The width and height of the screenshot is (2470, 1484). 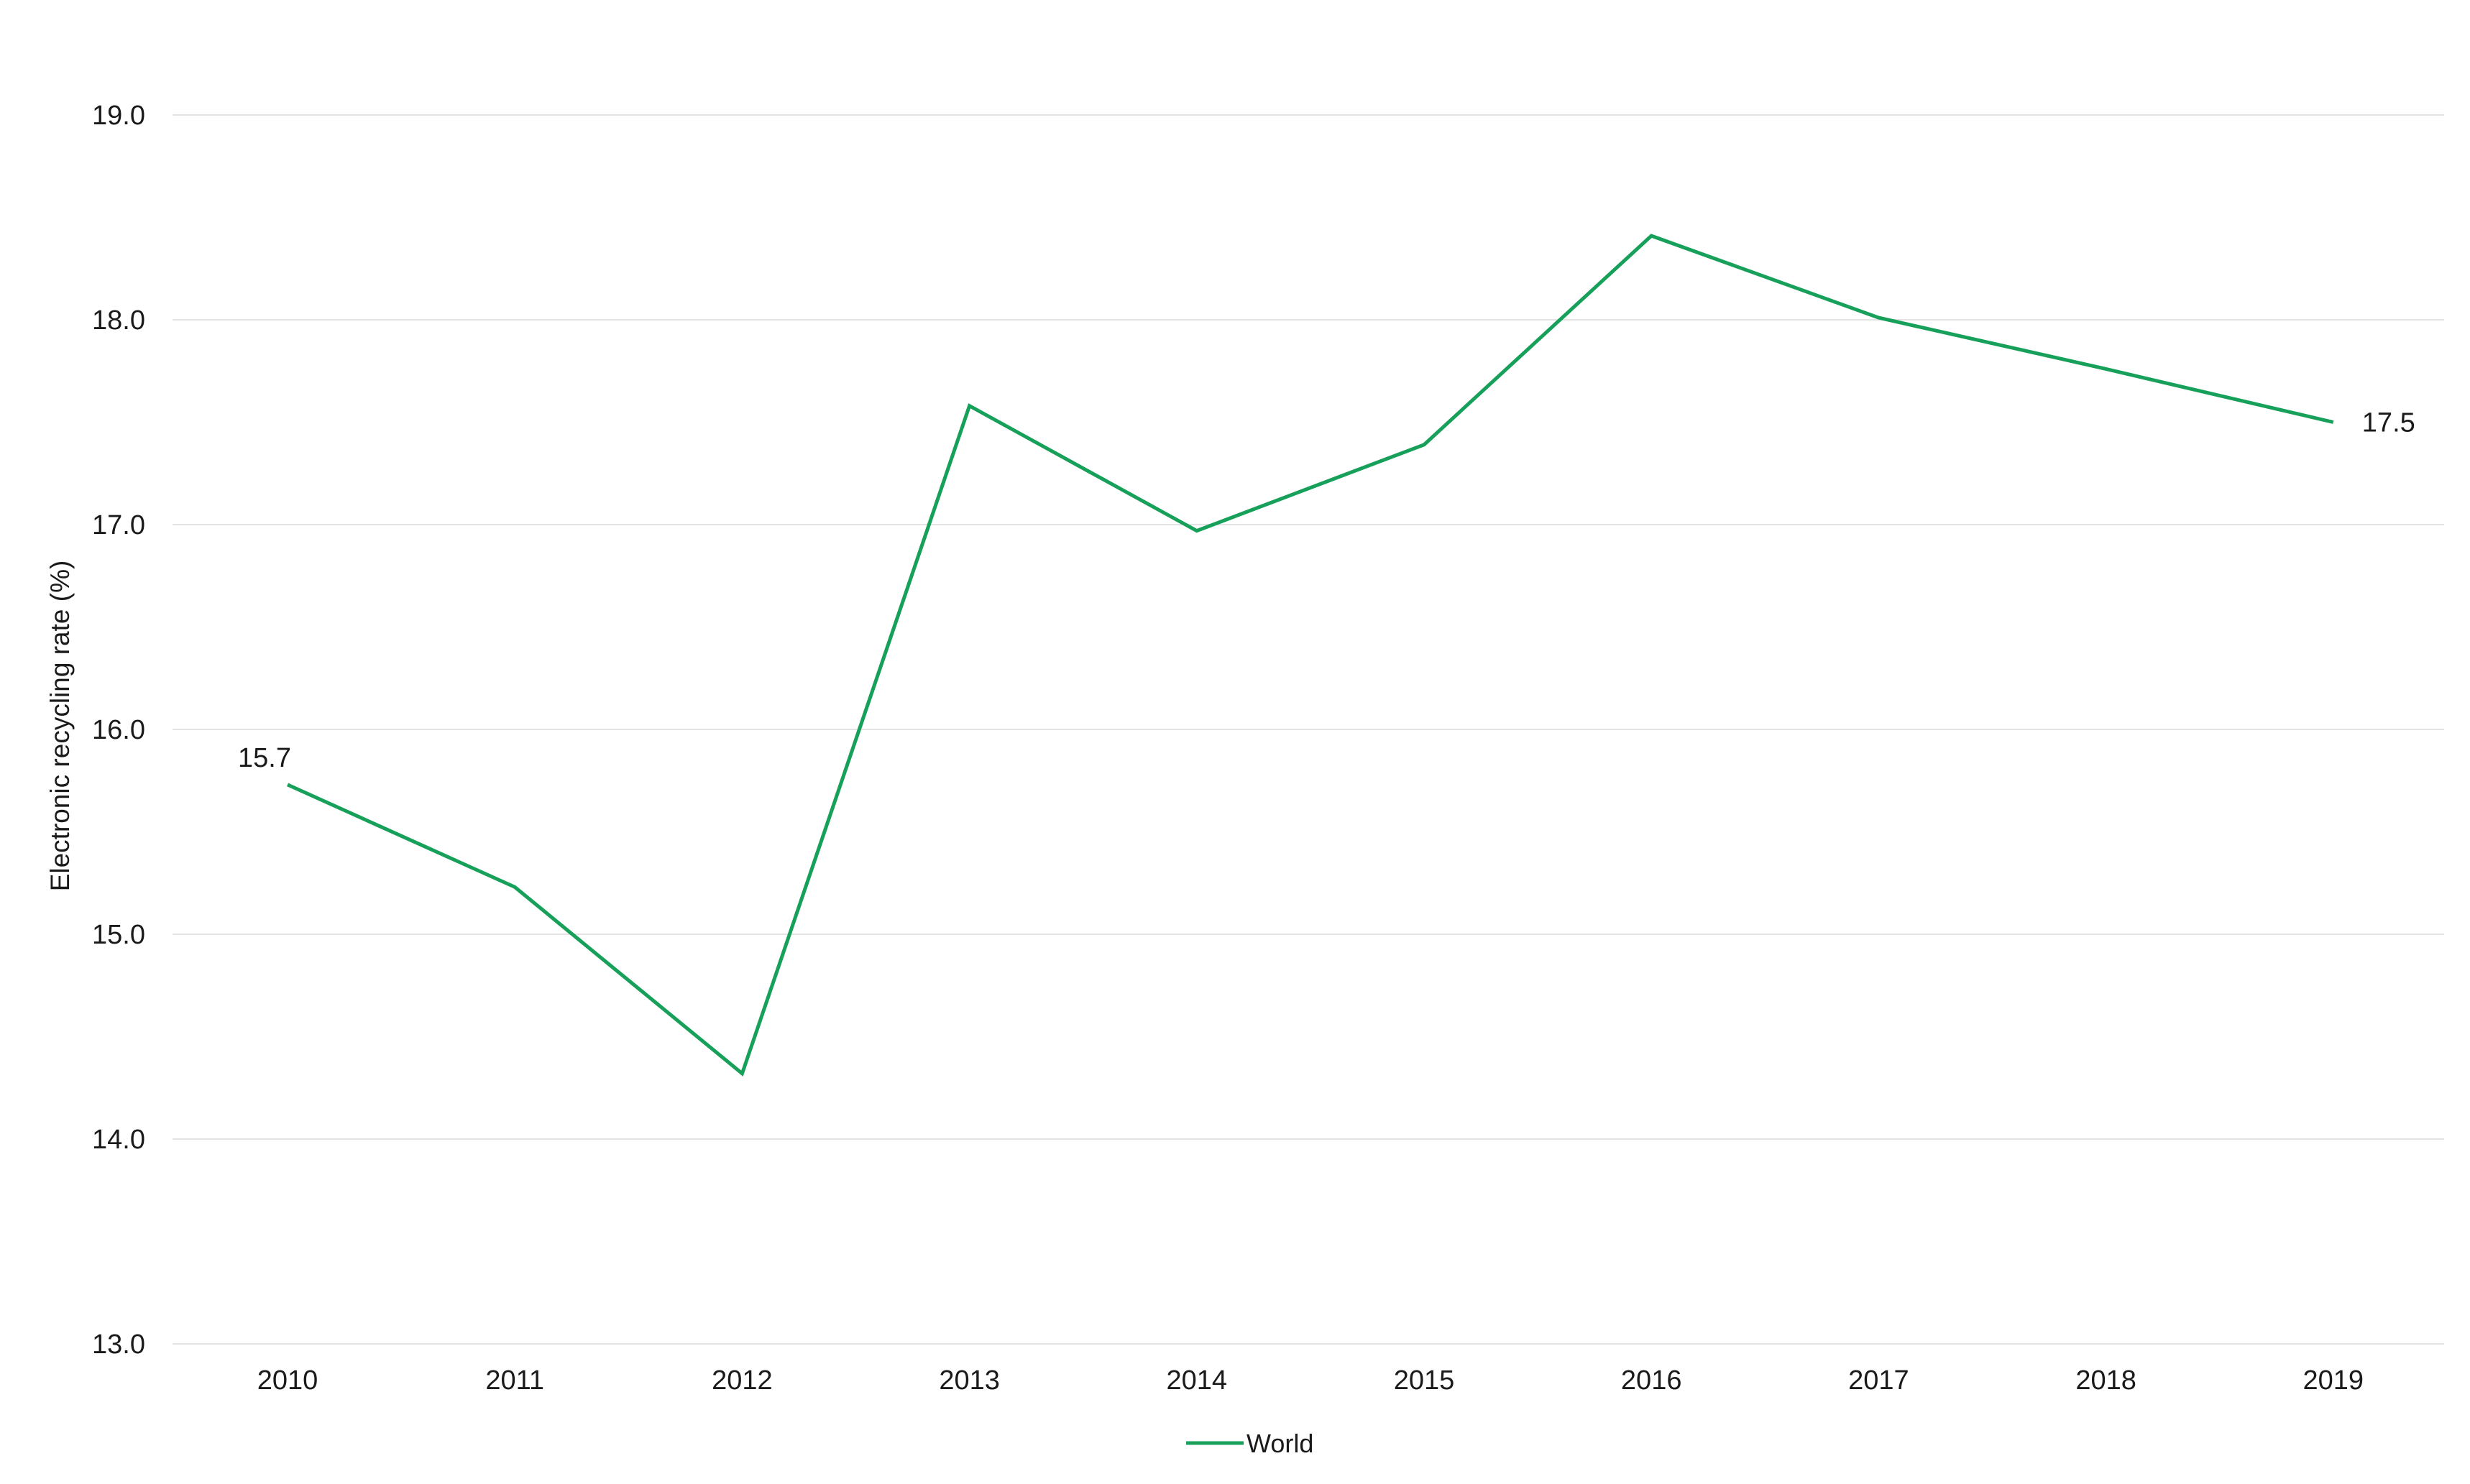 I want to click on y-axis-ticks: 13.0 14.0 15.0 16.0 17.0 18.0 19.0, so click(x=118, y=731).